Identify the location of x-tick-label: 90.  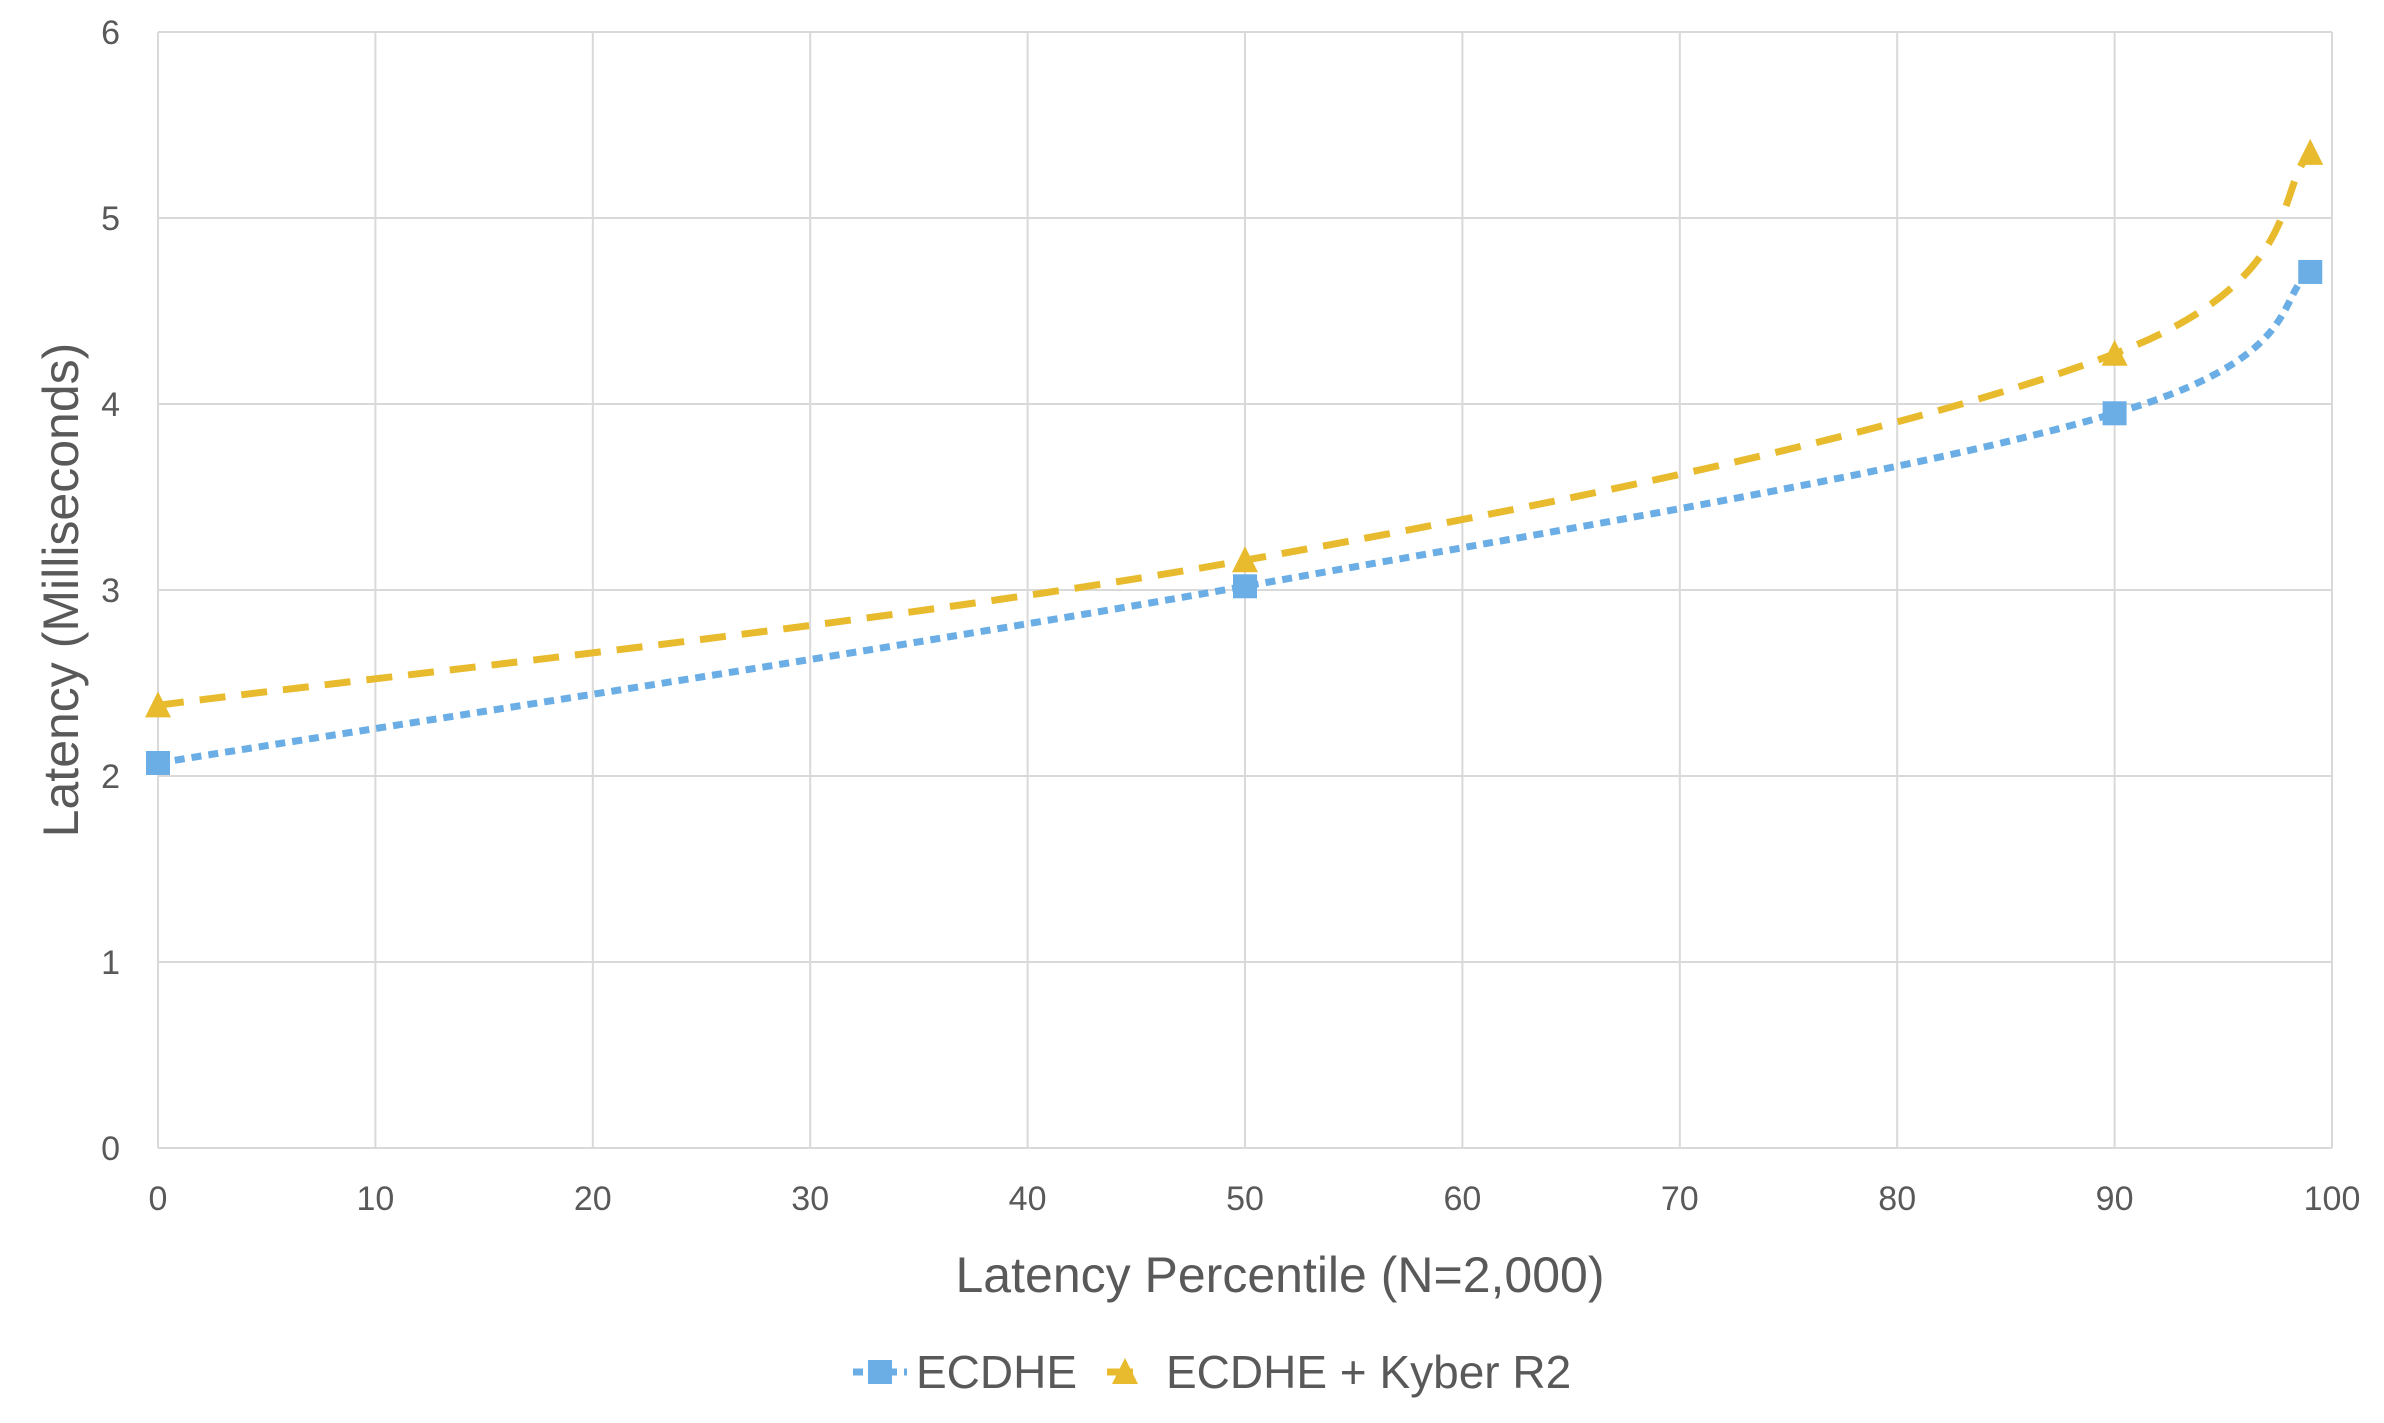
(2115, 1199).